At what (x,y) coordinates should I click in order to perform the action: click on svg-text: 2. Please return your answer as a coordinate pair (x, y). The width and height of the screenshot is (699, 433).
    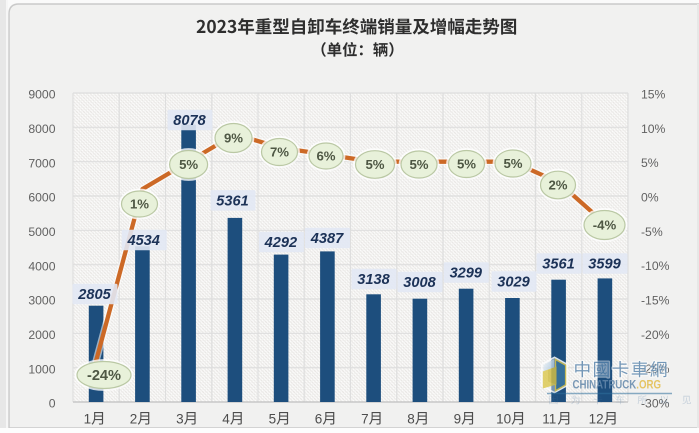
    Looking at the image, I should click on (134, 419).